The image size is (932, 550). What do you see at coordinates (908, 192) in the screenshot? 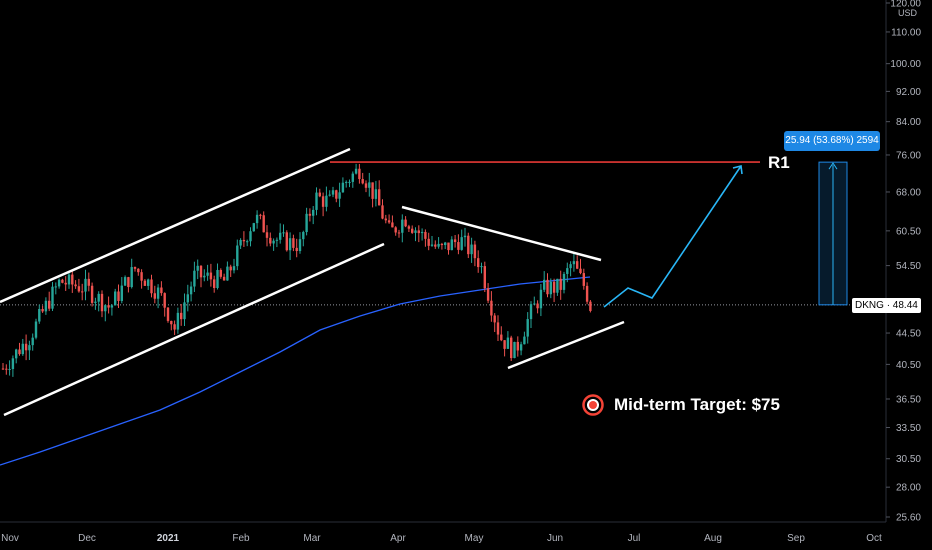
I see `y-tick-label: 68.00` at bounding box center [908, 192].